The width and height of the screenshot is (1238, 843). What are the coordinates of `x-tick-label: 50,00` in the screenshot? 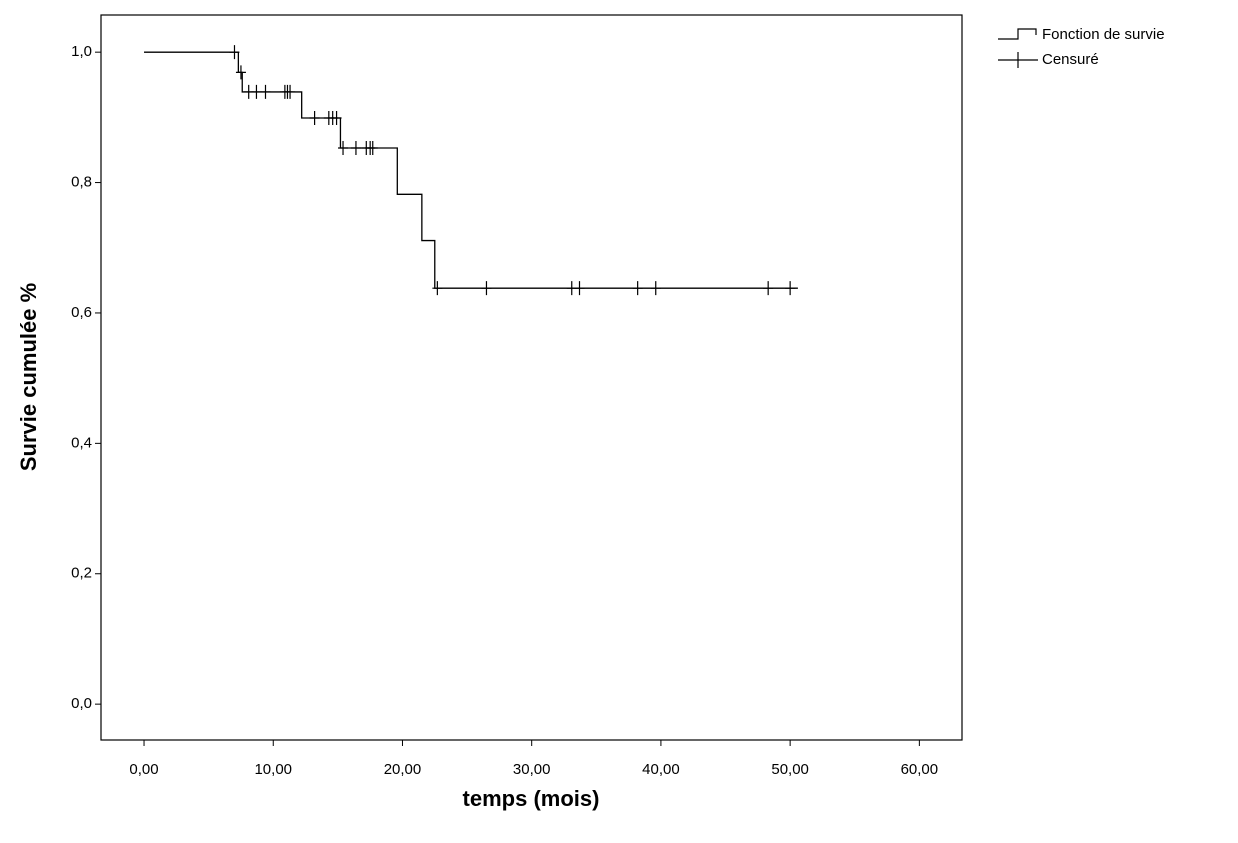 It's located at (790, 769).